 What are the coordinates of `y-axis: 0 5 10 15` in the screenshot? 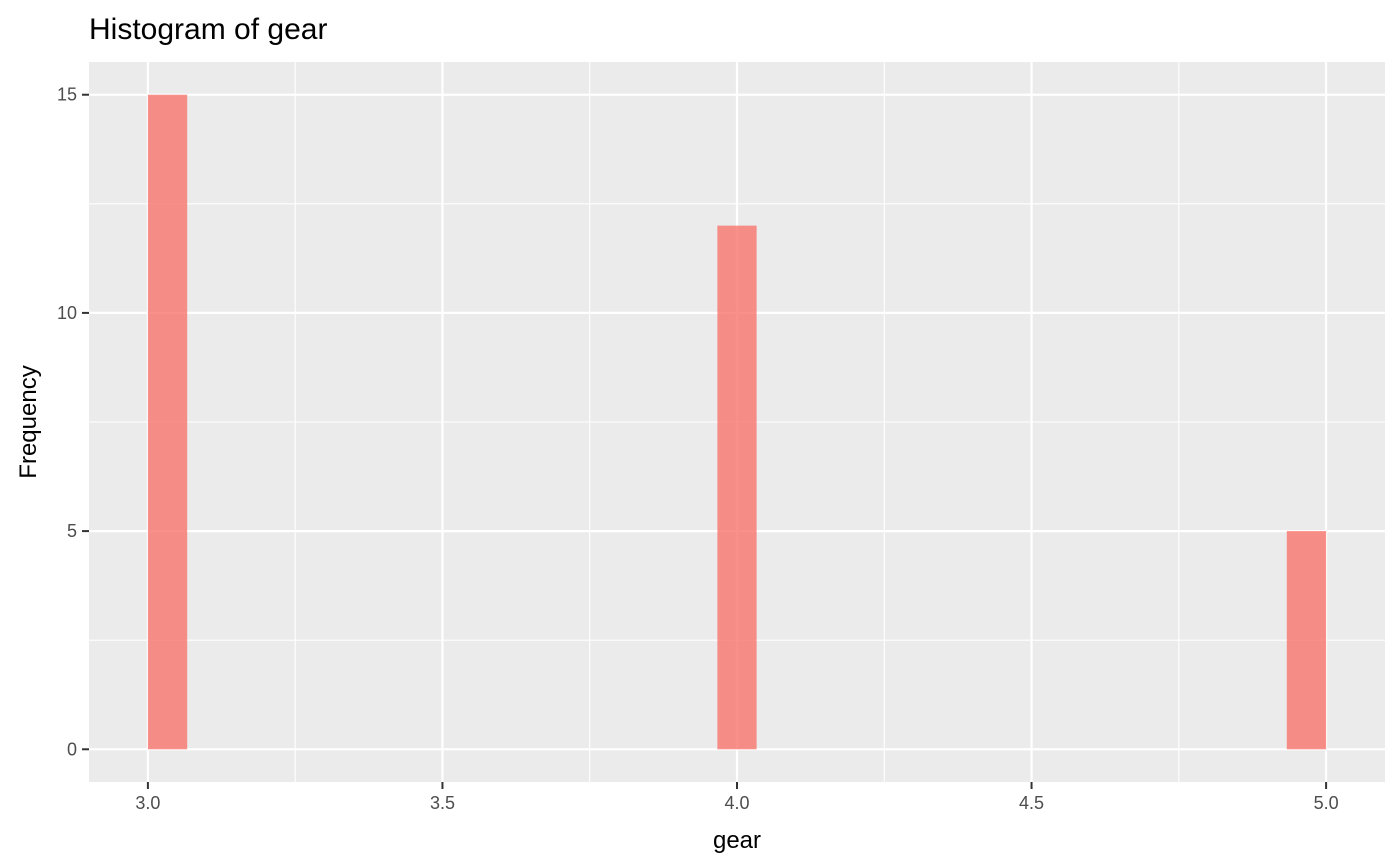 It's located at (73, 422).